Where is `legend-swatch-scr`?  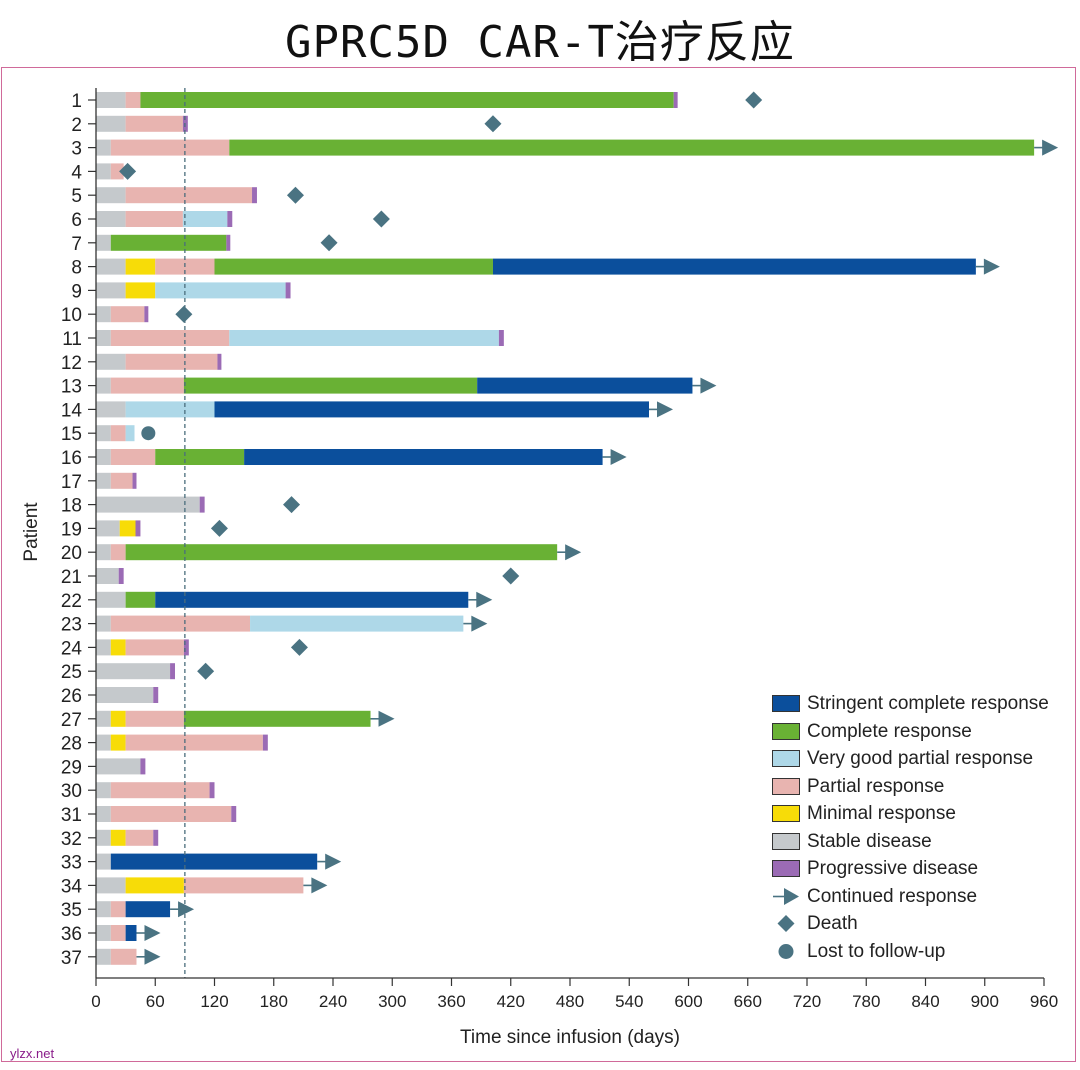
legend-swatch-scr is located at coordinates (786, 703).